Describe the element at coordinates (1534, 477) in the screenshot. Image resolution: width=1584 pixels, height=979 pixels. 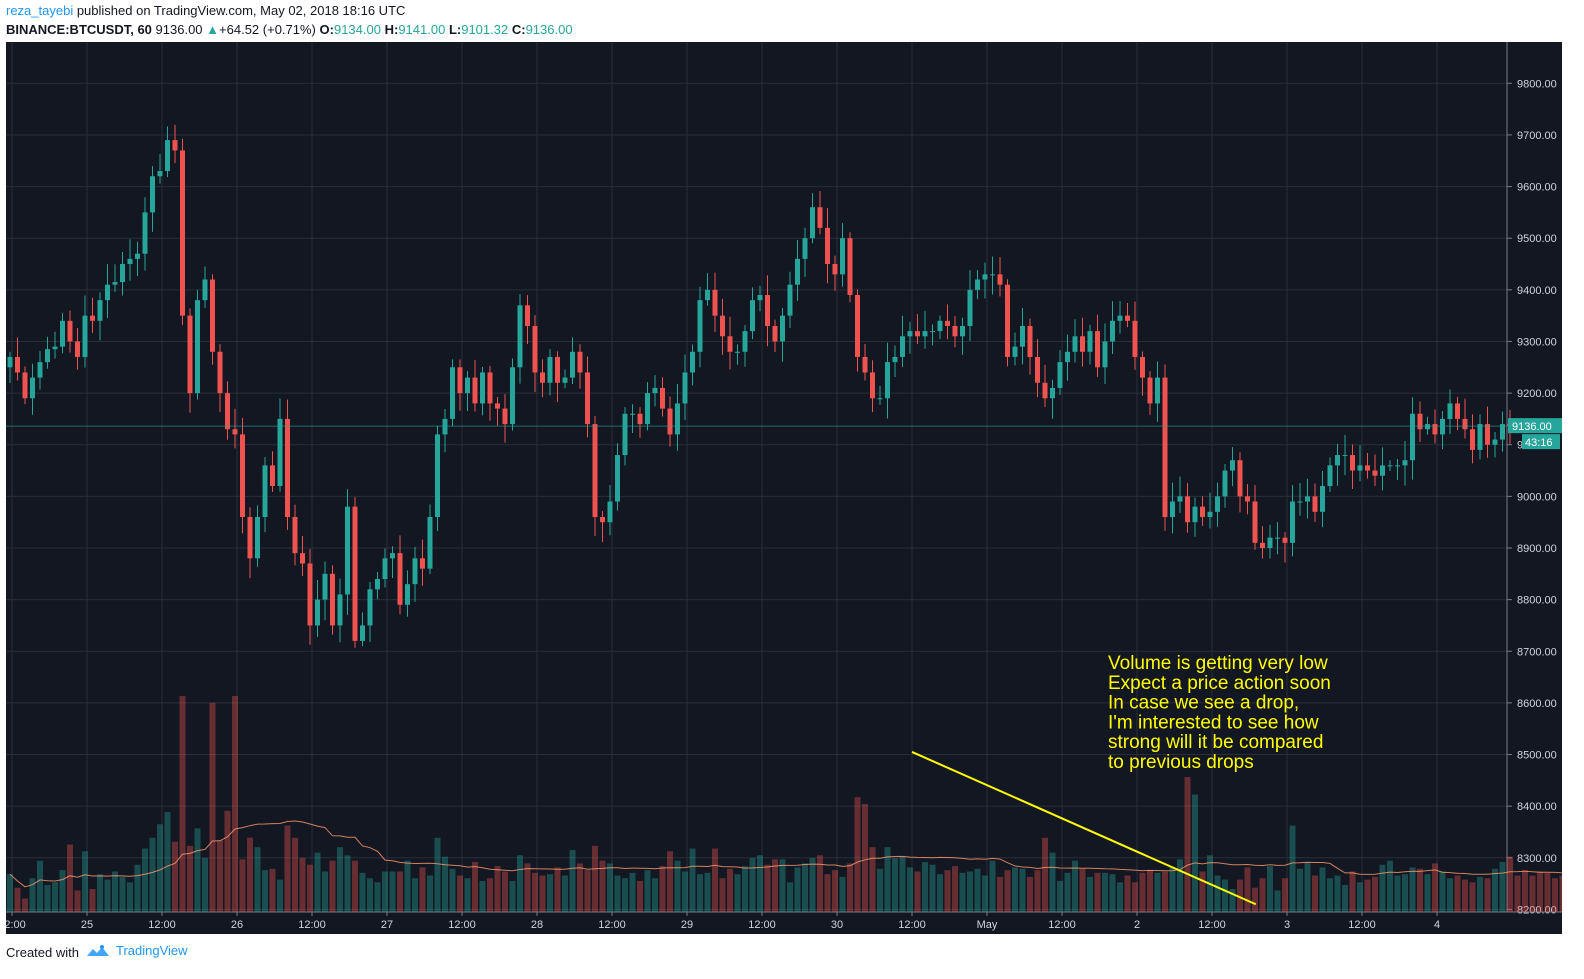
I see `price-axis-background` at that location.